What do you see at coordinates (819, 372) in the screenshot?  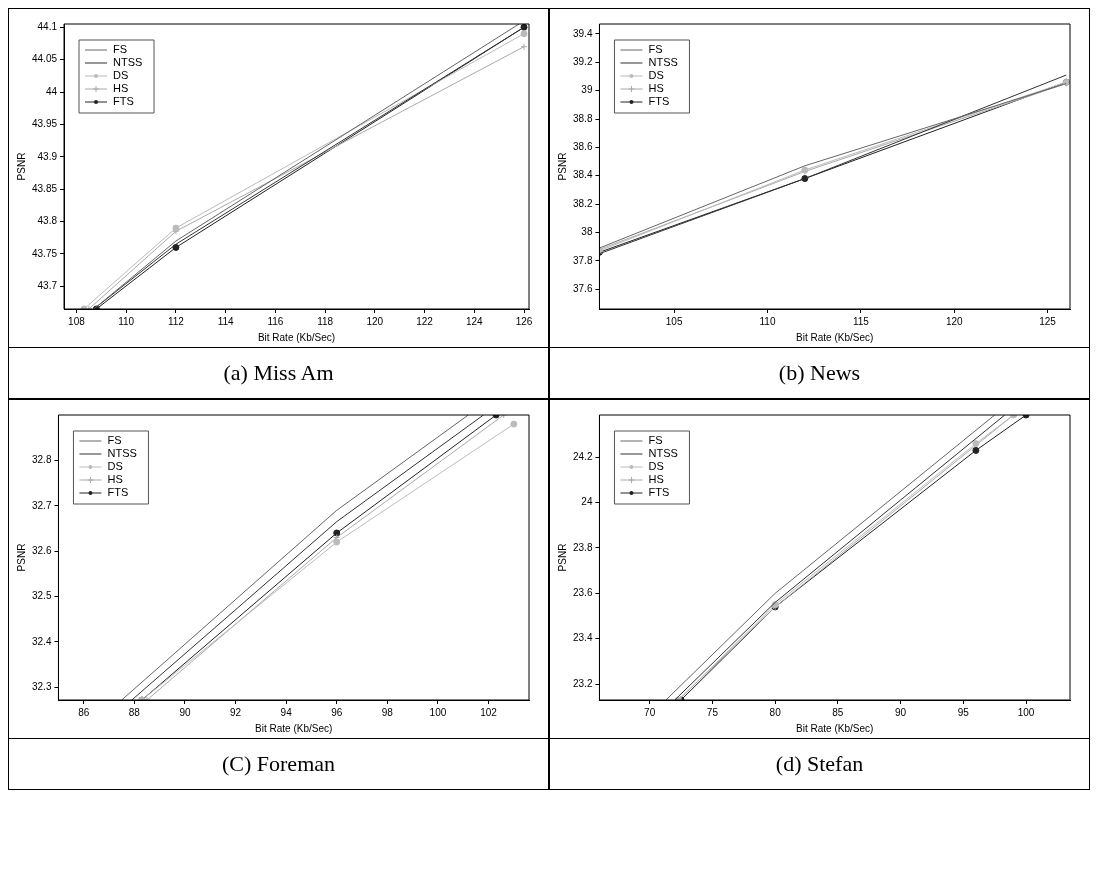 I see `text: (b) News` at bounding box center [819, 372].